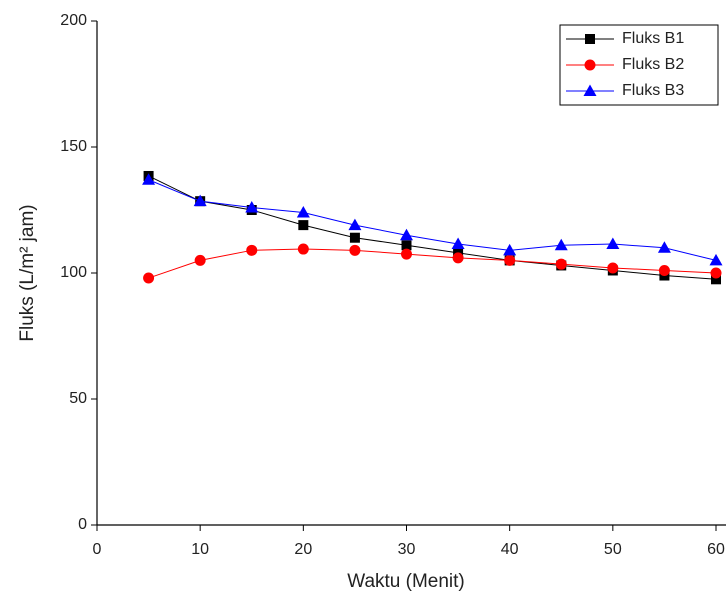 The height and width of the screenshot is (600, 726). What do you see at coordinates (406, 581) in the screenshot?
I see `x-axis-title: Waktu (Menit)` at bounding box center [406, 581].